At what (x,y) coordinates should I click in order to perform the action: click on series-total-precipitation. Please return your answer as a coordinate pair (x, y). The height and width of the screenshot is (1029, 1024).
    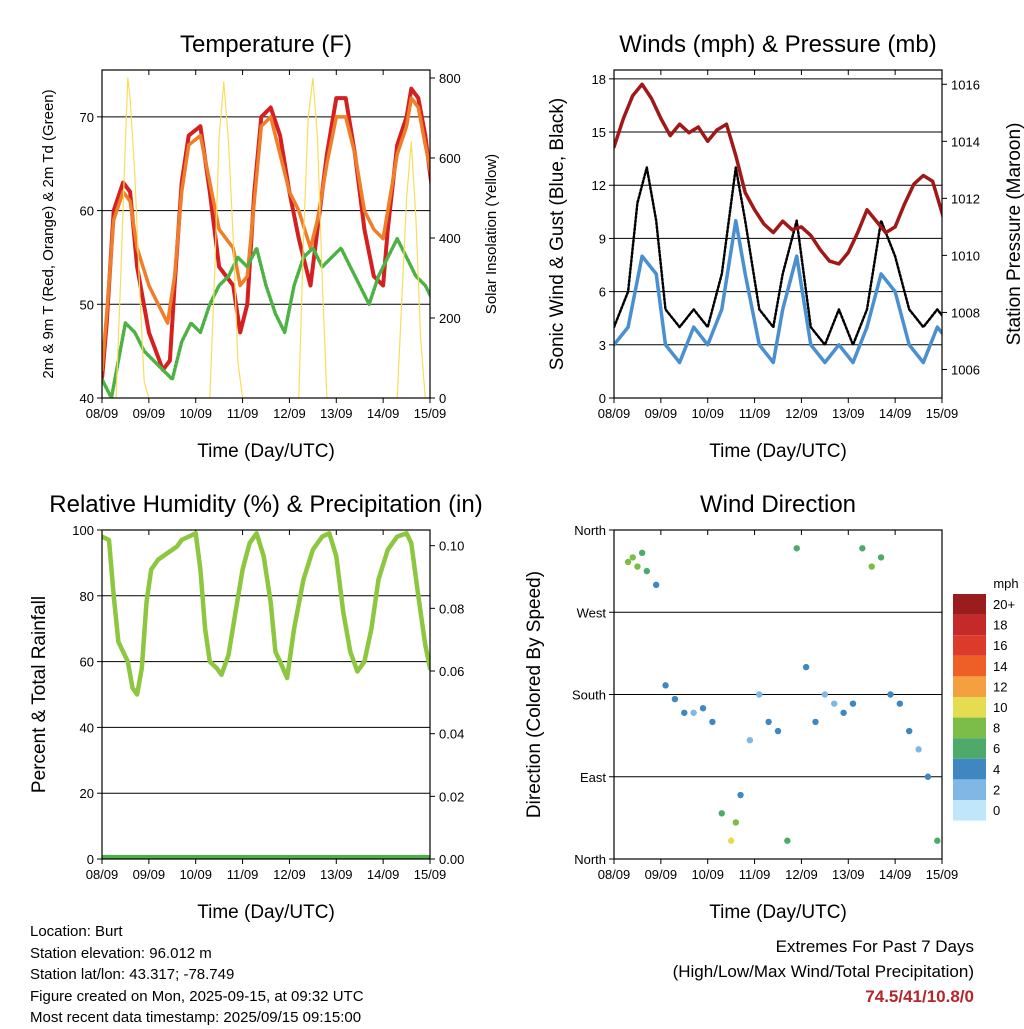
    Looking at the image, I should click on (266, 857).